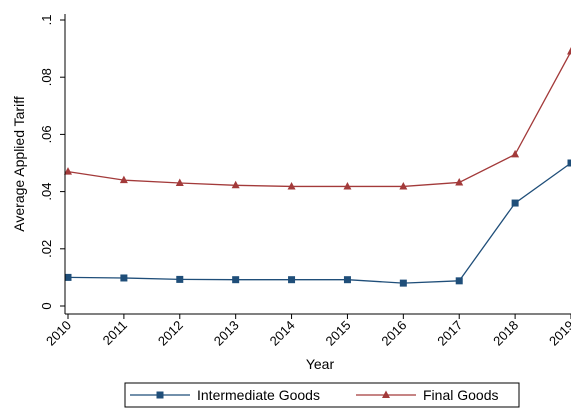 The width and height of the screenshot is (571, 413). I want to click on x-tick-label: 2013, so click(226, 333).